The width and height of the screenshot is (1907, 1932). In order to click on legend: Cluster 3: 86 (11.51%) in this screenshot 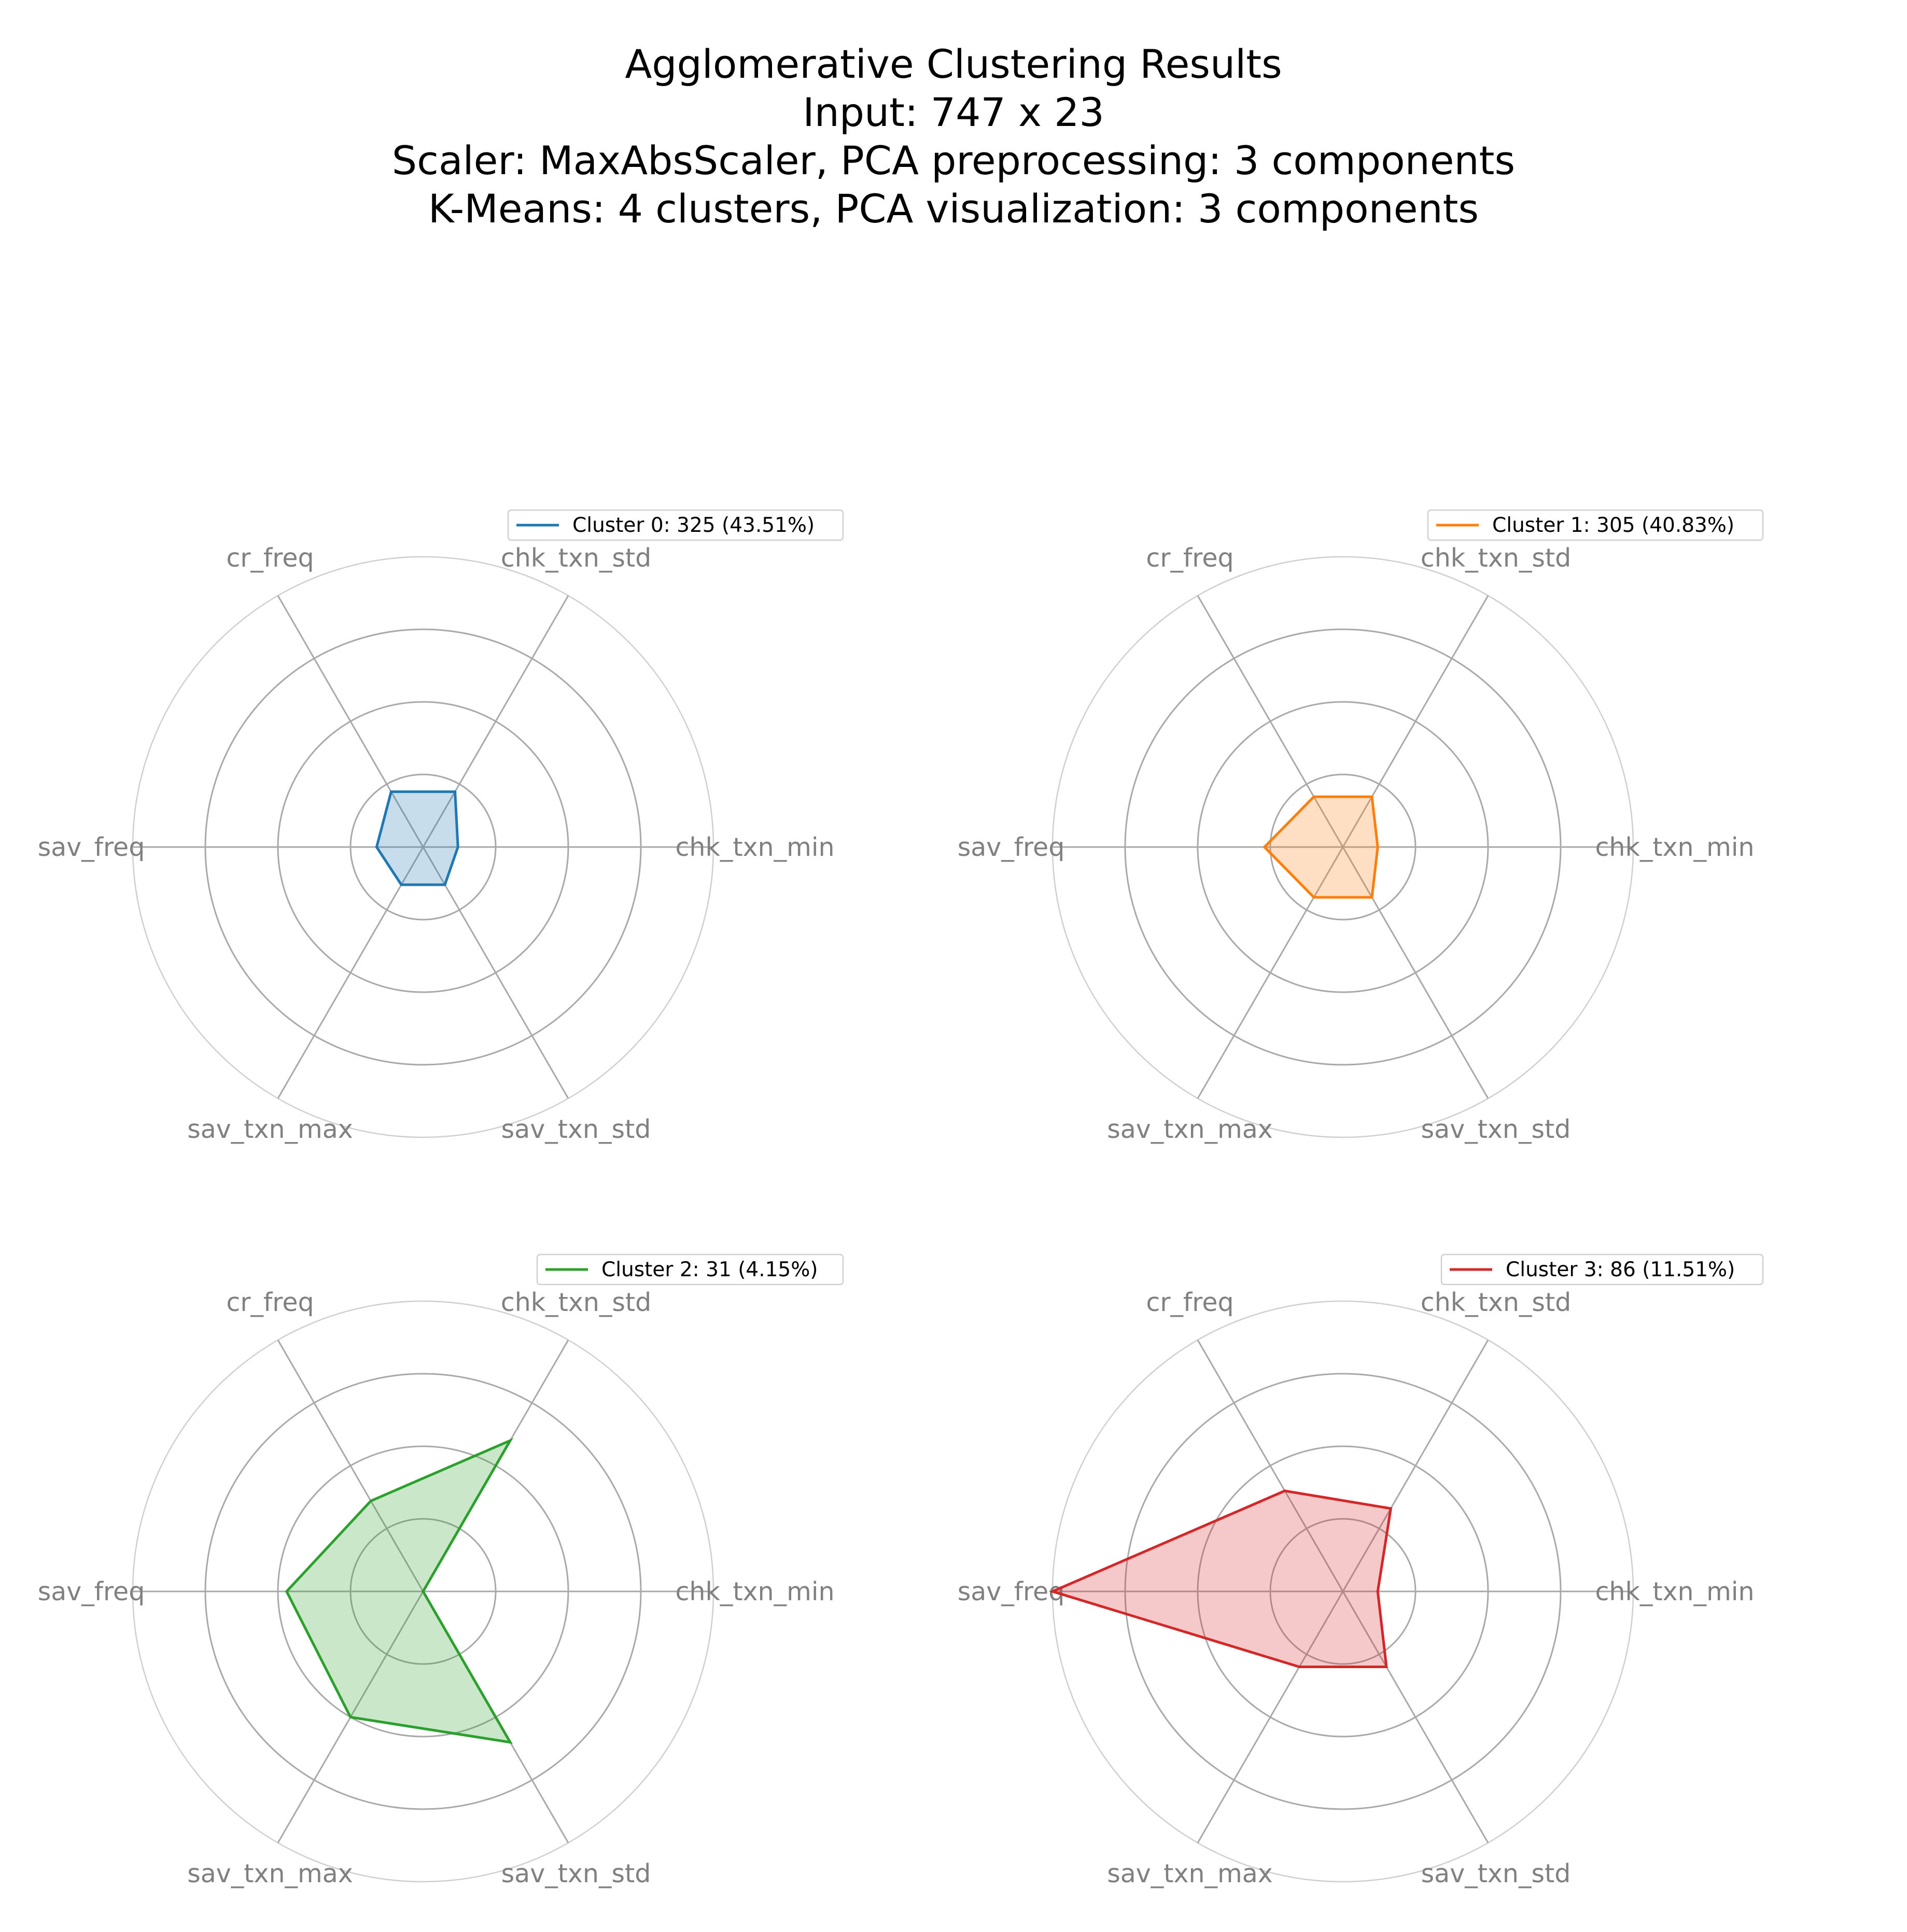, I will do `click(1602, 1269)`.